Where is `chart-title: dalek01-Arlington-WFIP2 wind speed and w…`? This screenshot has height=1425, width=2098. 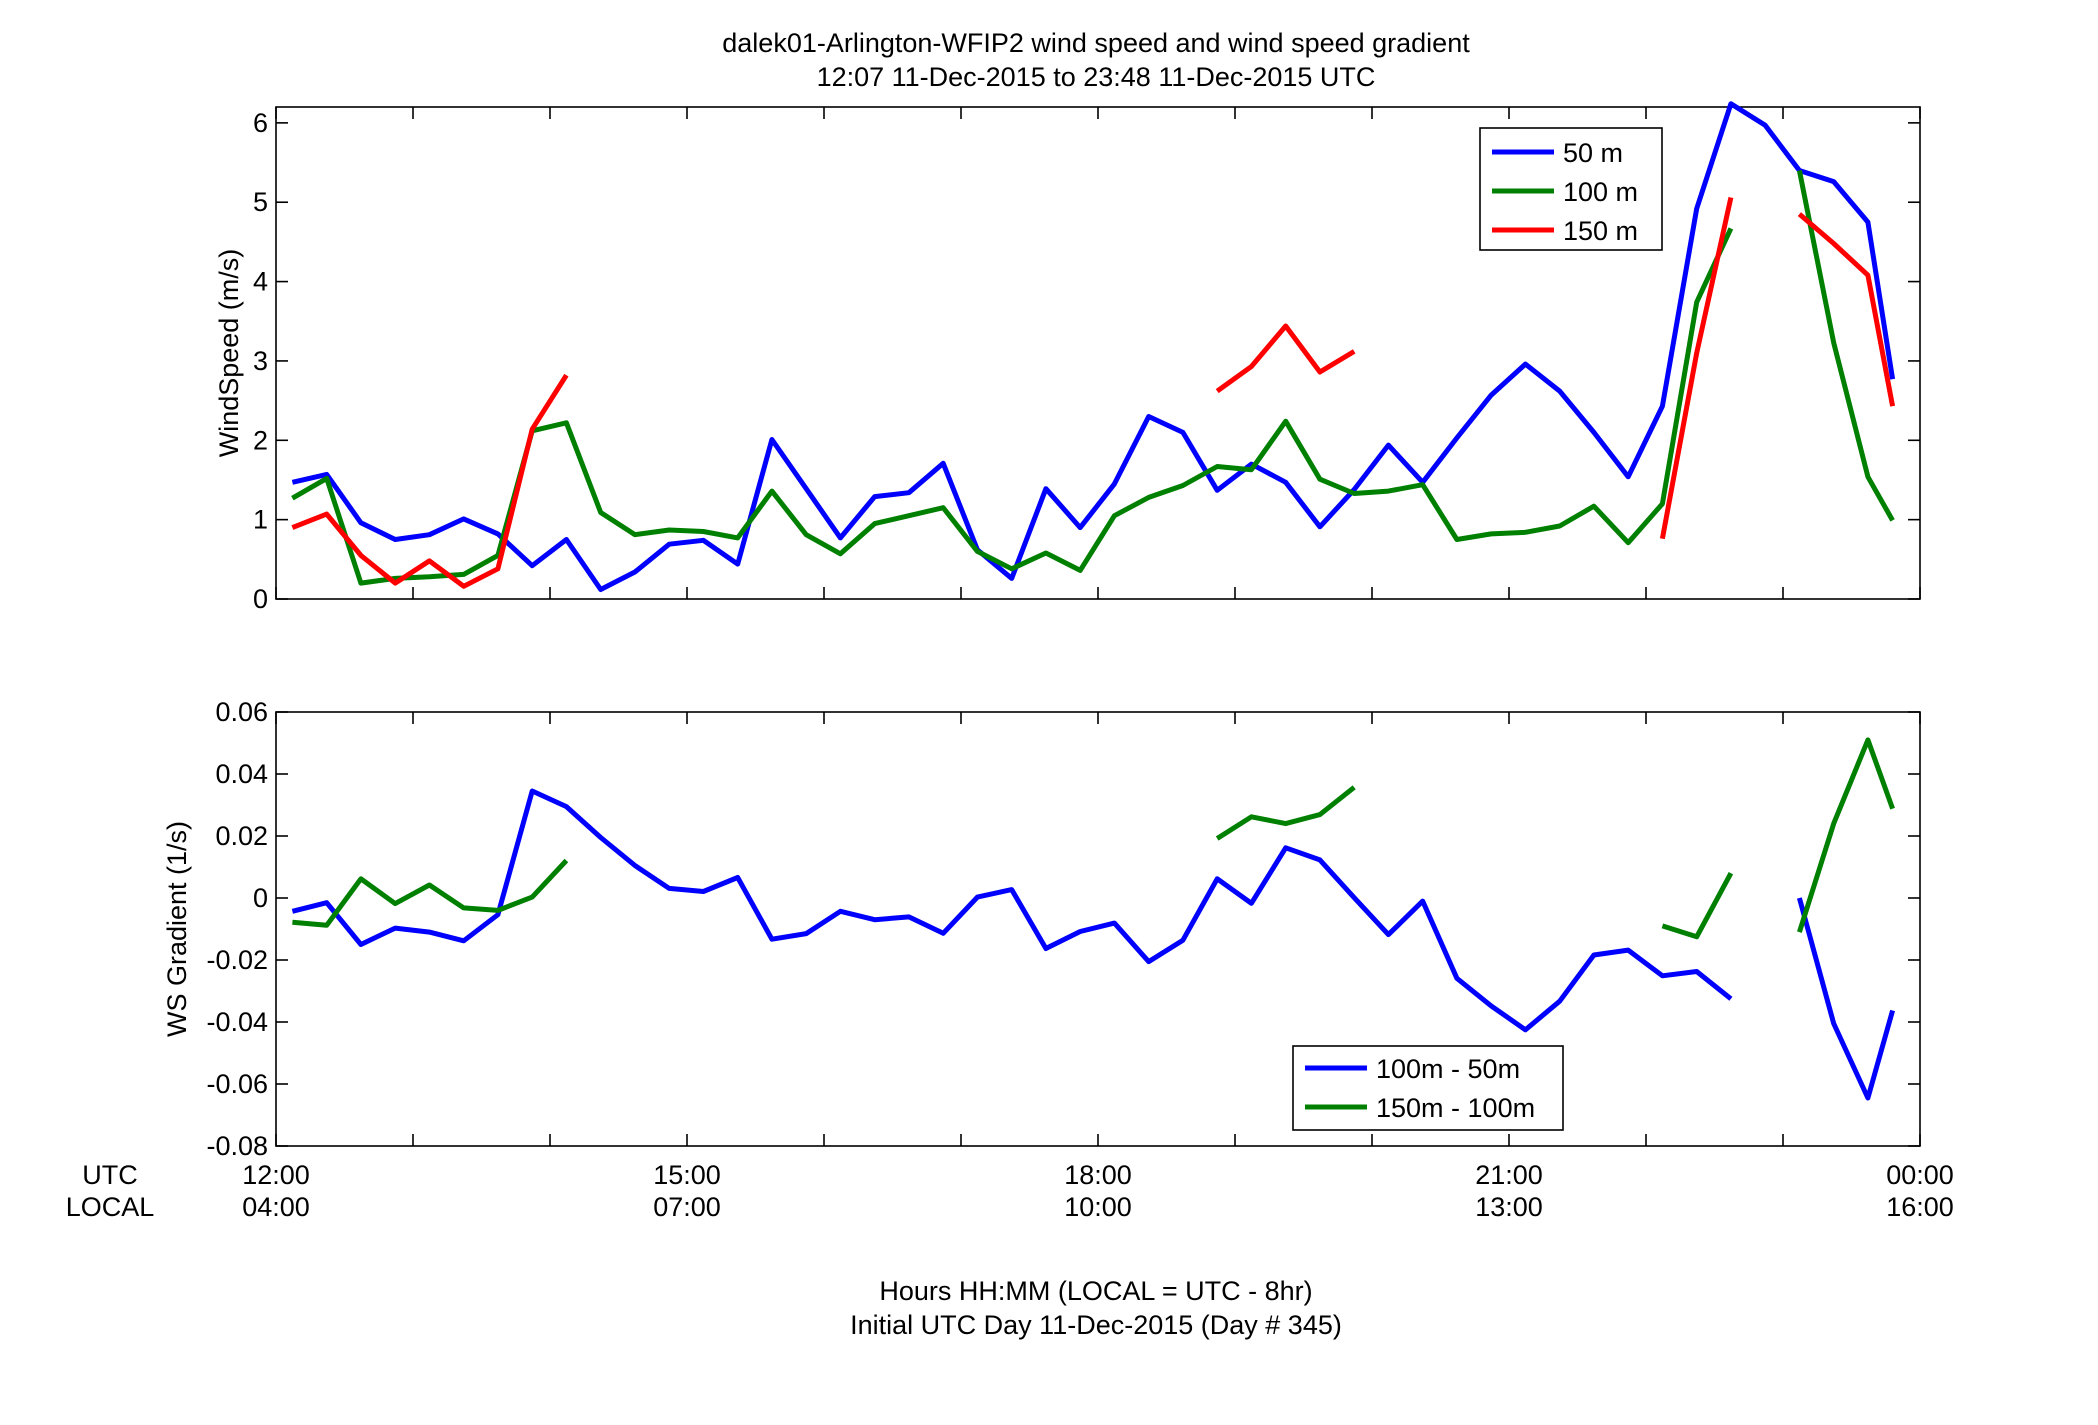 chart-title: dalek01-Arlington-WFIP2 wind speed and w… is located at coordinates (1096, 43).